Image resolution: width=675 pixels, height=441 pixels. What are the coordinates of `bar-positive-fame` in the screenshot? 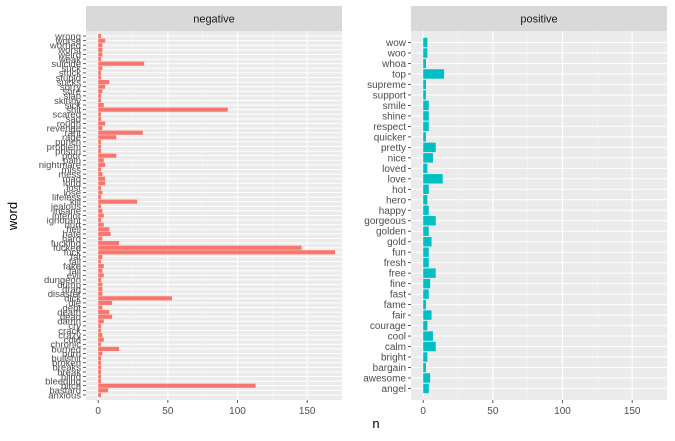 It's located at (424, 304).